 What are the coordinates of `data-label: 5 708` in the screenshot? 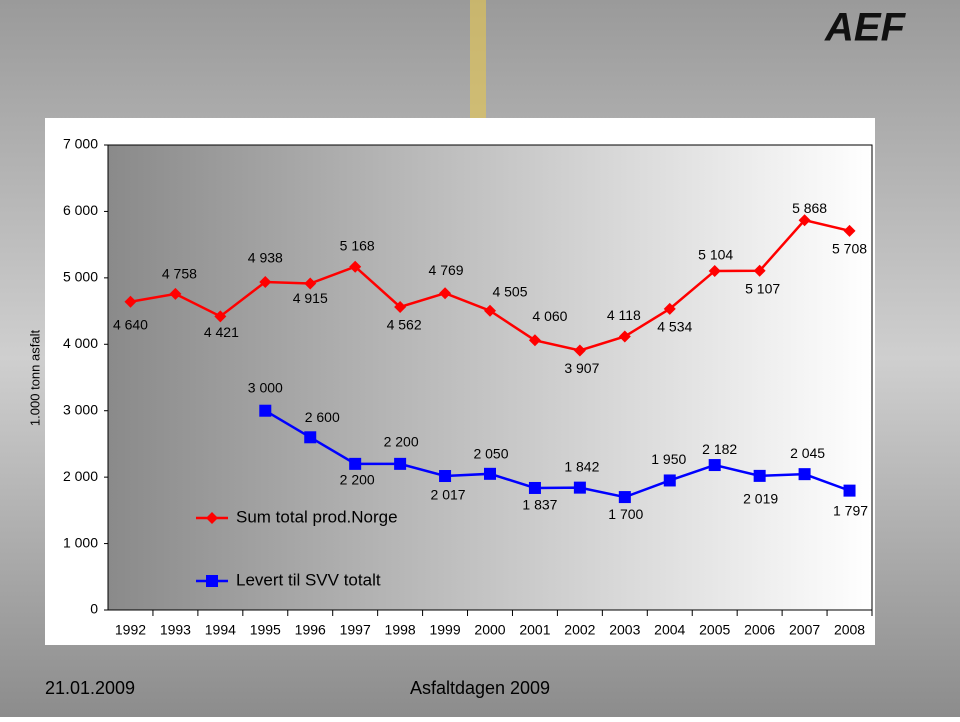 It's located at (849, 249).